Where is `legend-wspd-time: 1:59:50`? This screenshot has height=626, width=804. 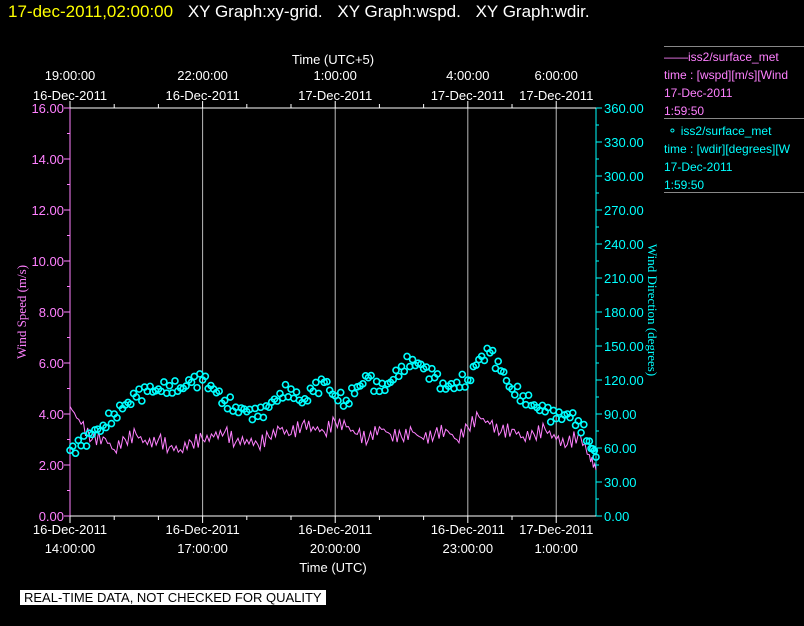
legend-wspd-time: 1:59:50 is located at coordinates (684, 111).